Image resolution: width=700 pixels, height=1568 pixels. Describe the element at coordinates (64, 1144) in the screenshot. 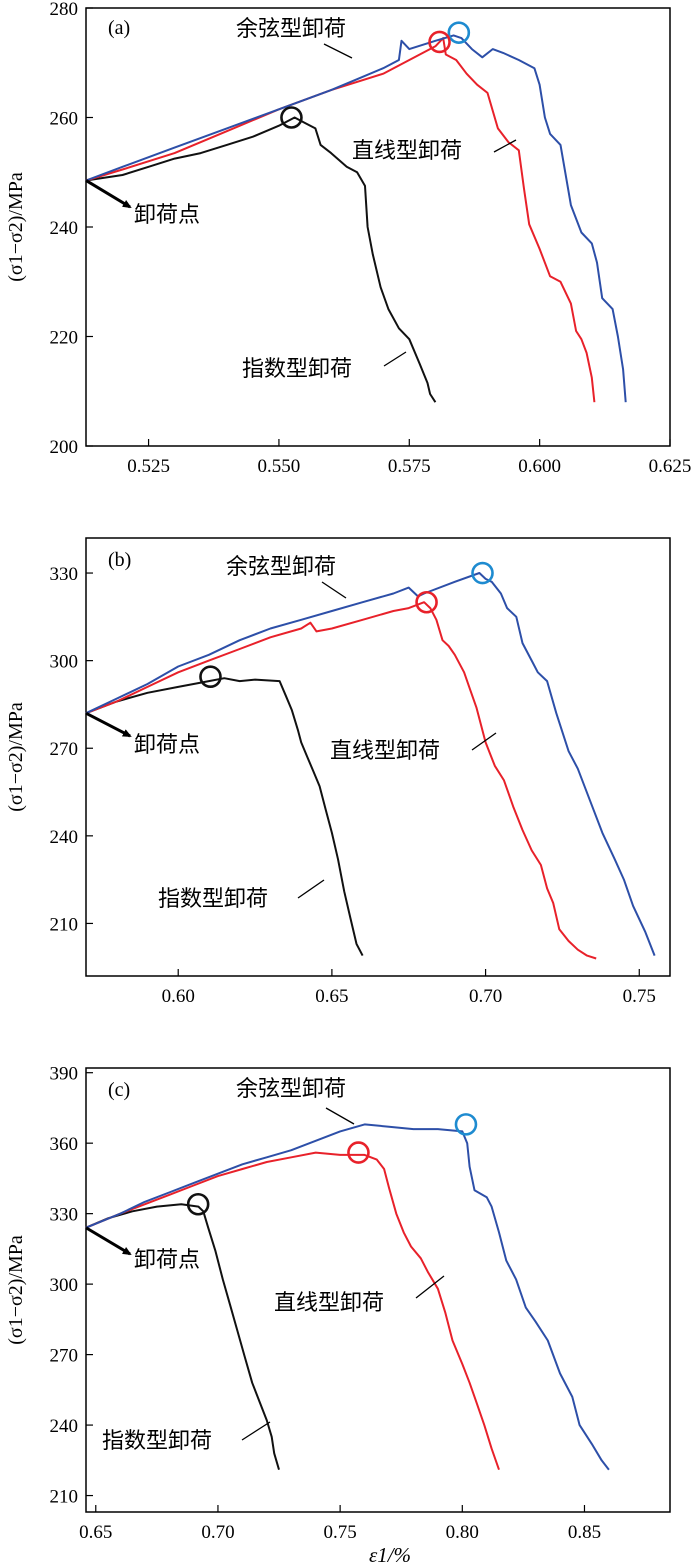

I see `y-tick-label: 360` at that location.